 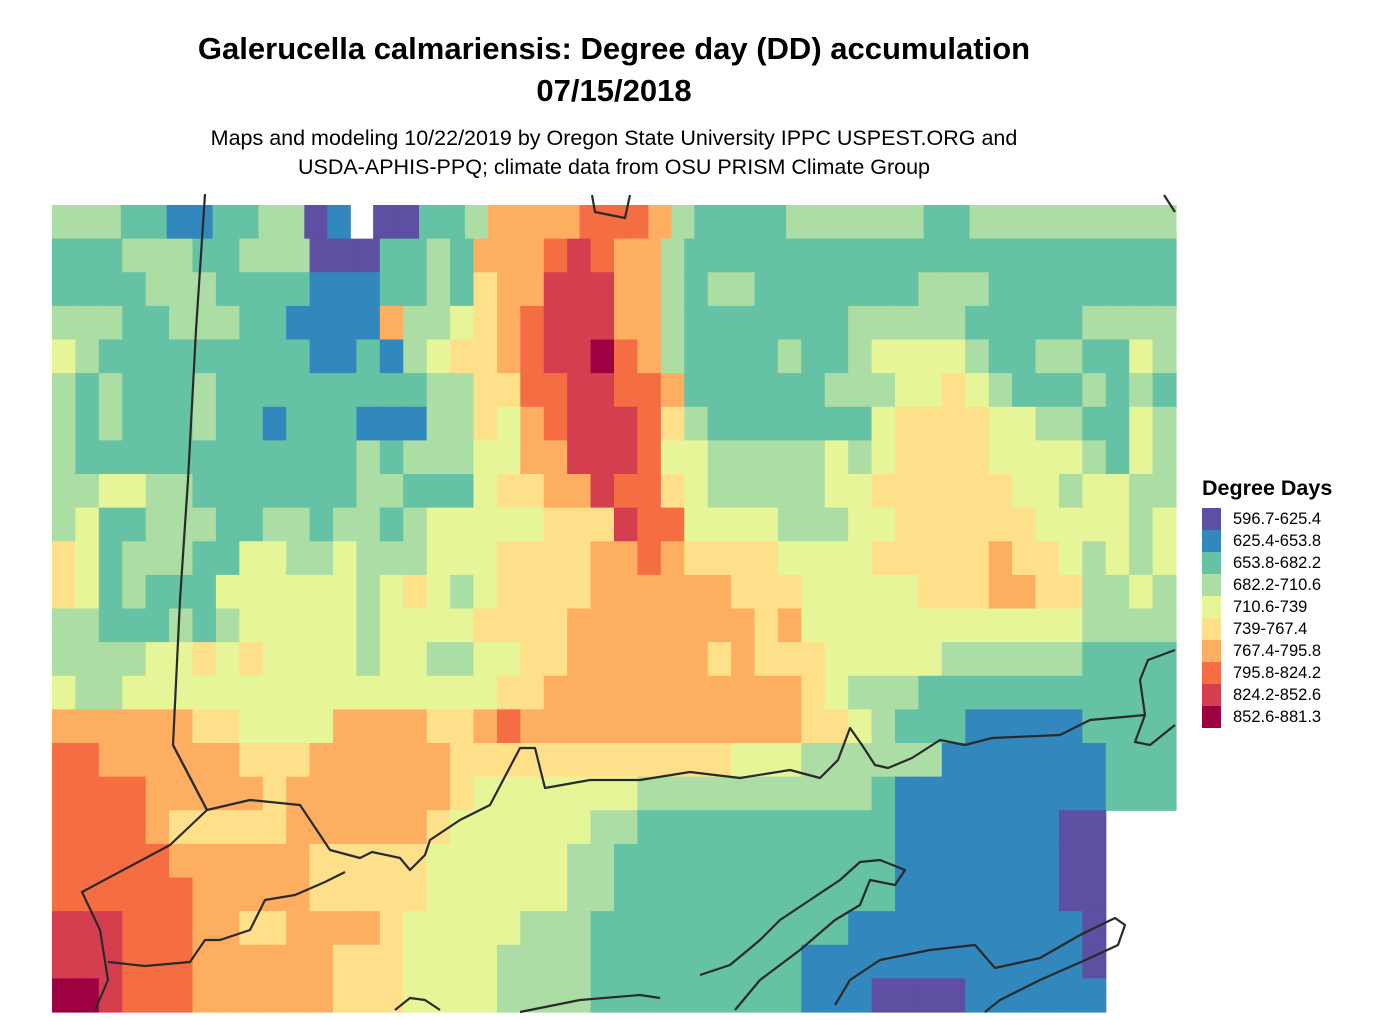 What do you see at coordinates (1277, 519) in the screenshot?
I see `legend-label: 596.7-625.4` at bounding box center [1277, 519].